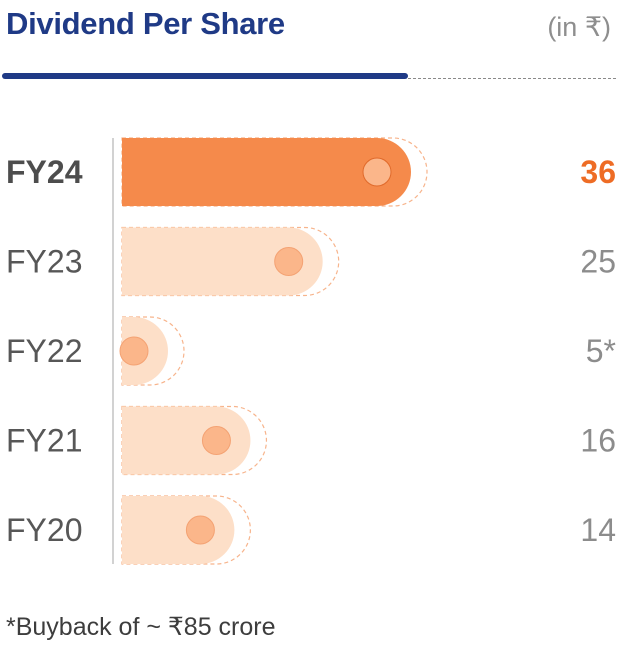 The width and height of the screenshot is (617, 650). Describe the element at coordinates (141, 627) in the screenshot. I see `footnote: *Buyback of ~ ₹85 crore` at that location.